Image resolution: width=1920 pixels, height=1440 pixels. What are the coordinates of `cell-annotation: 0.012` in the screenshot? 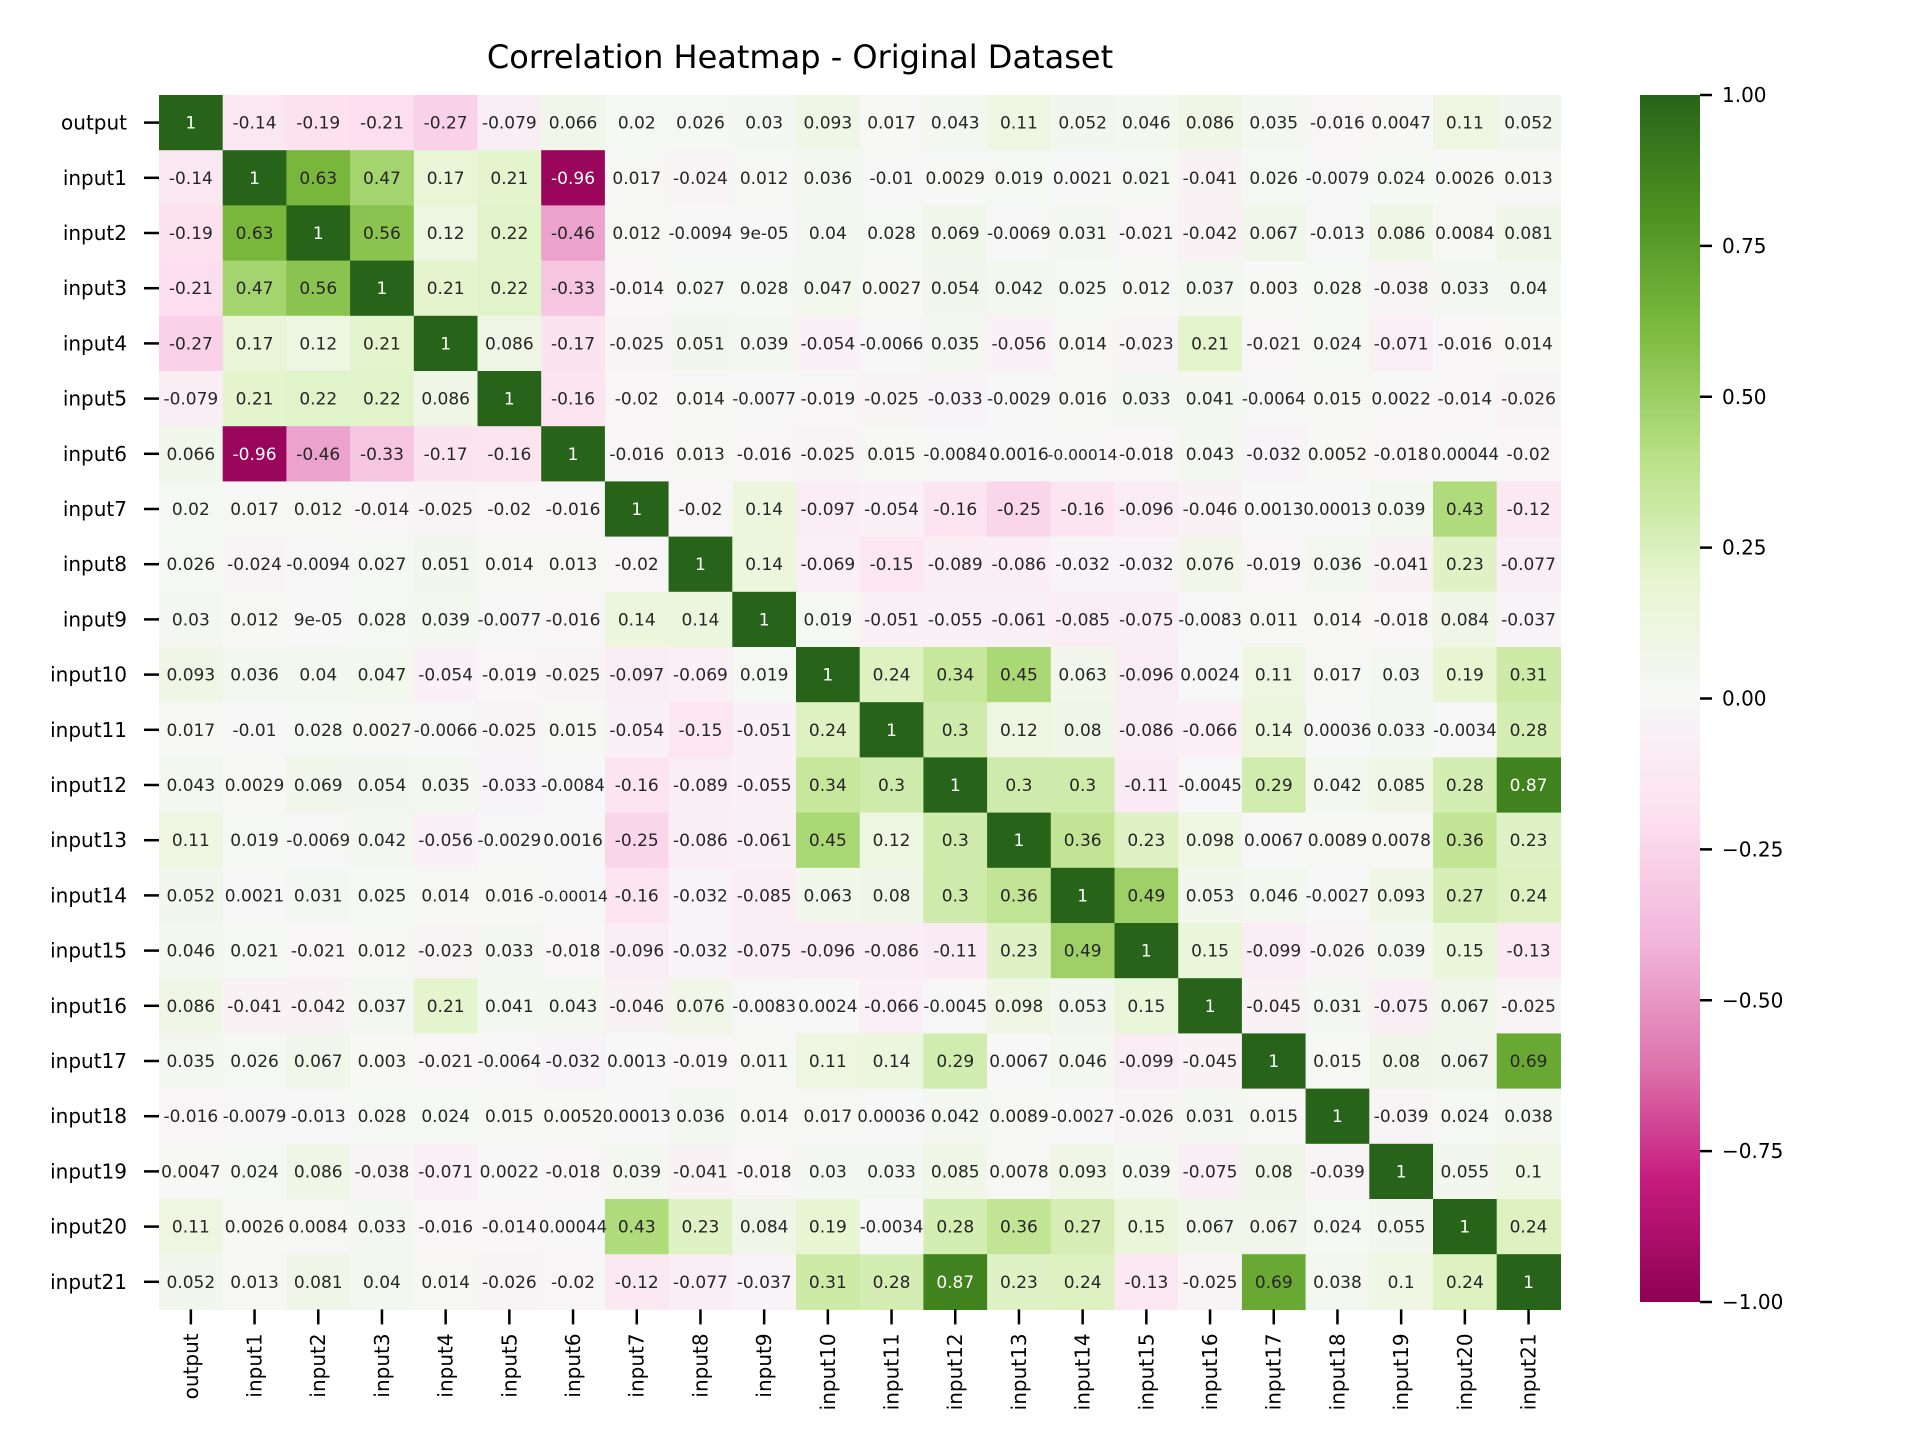 It's located at (636, 234).